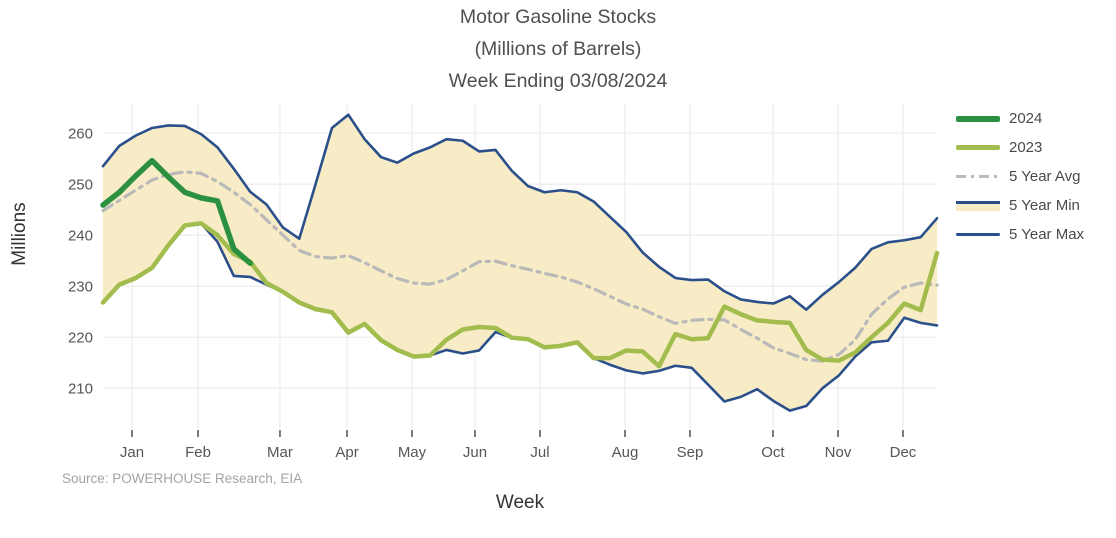  I want to click on legend-swatch-5yr-max, so click(978, 234).